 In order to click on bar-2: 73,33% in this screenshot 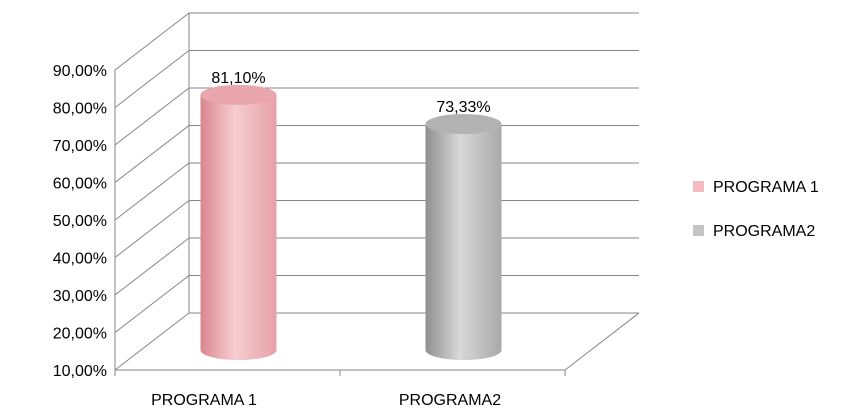, I will do `click(463, 229)`.